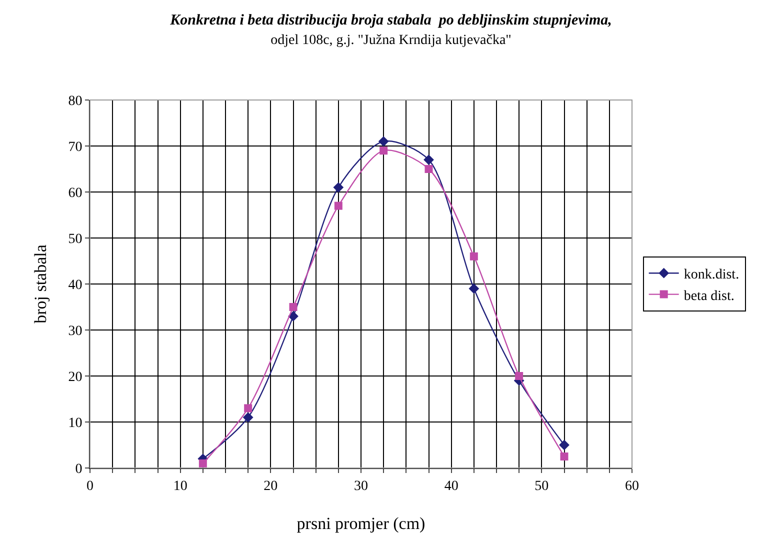 The width and height of the screenshot is (782, 543). I want to click on y-tick-label: 80, so click(75, 101).